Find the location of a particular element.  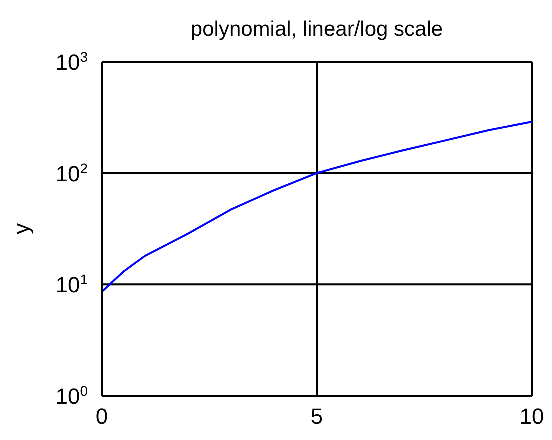

y-tick-label: 10$^{2}$ is located at coordinates (72, 173).